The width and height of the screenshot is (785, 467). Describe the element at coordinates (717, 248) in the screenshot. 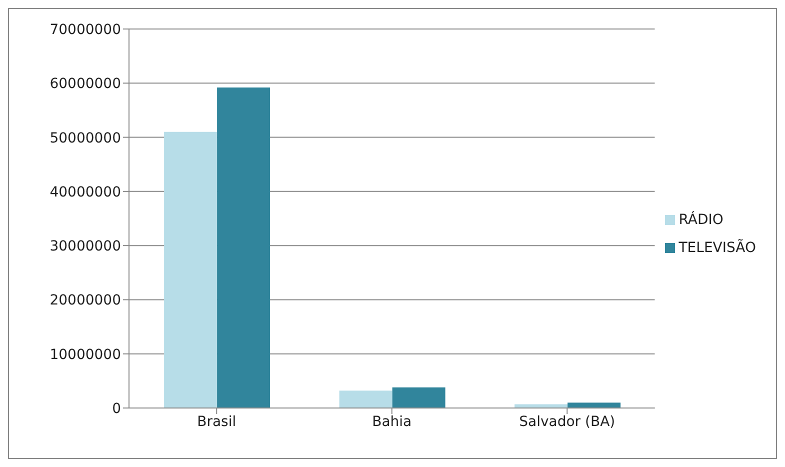

I see `legend-label: TELEVISÃO` at that location.